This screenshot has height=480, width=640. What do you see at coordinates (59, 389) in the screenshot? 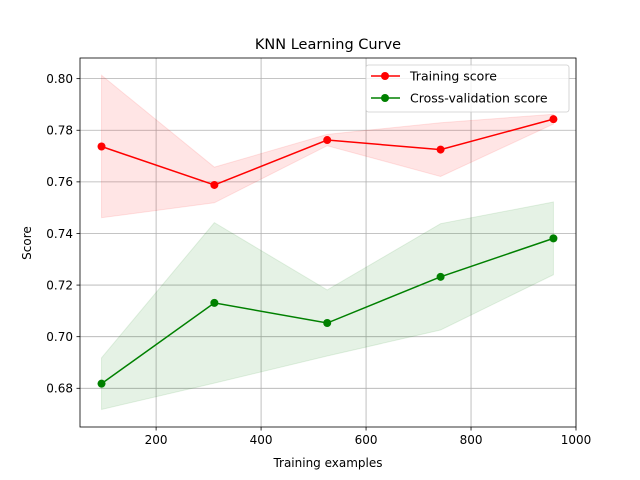
I see `y-tick-label: 0.68` at bounding box center [59, 389].